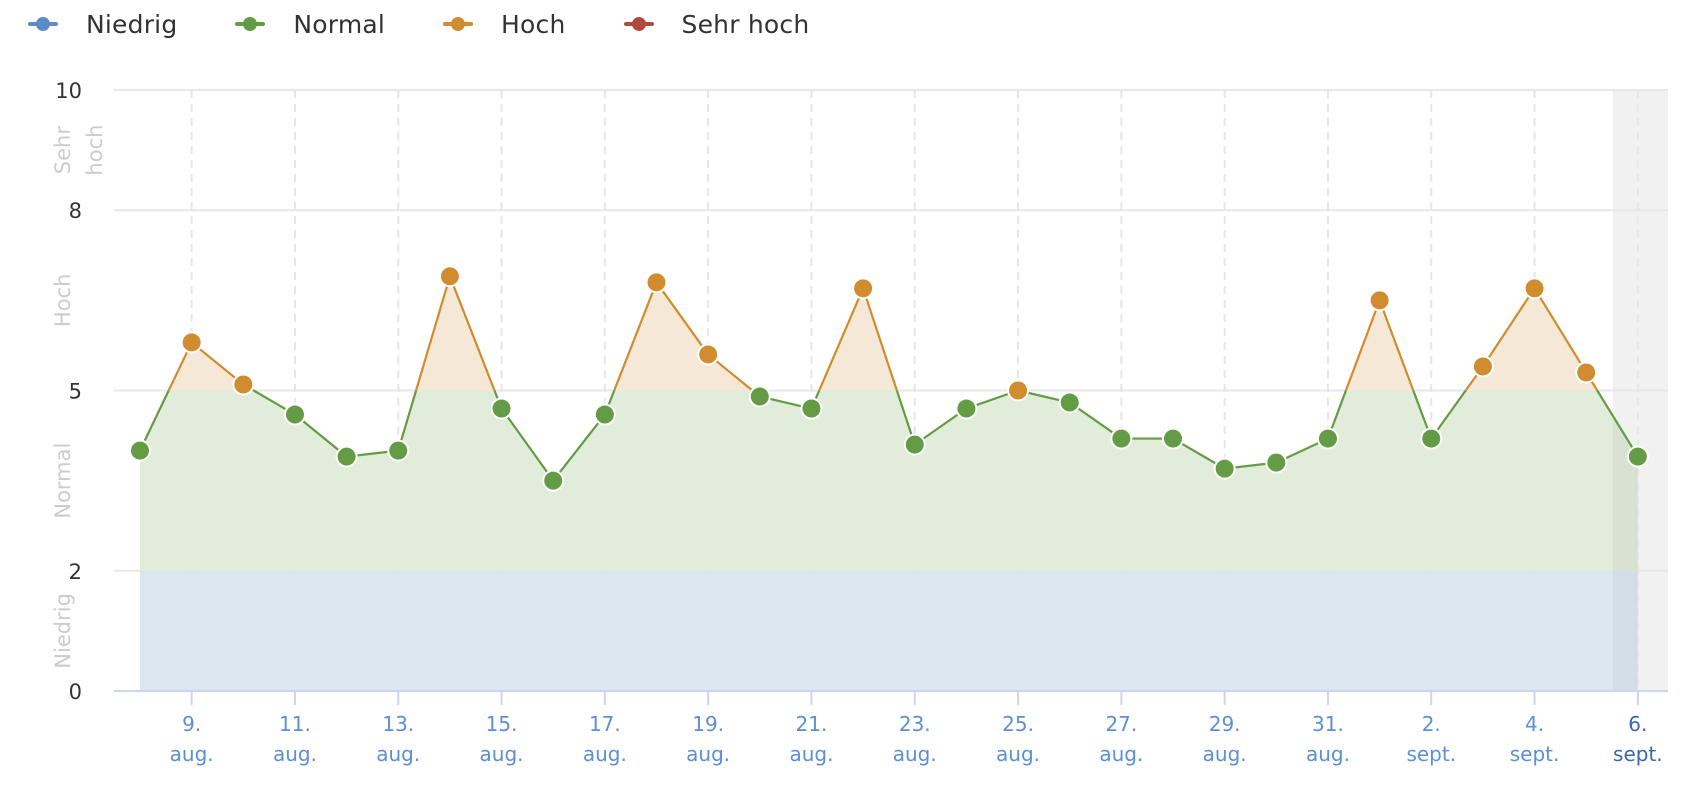  I want to click on x-tick-label-day: 27., so click(1121, 724).